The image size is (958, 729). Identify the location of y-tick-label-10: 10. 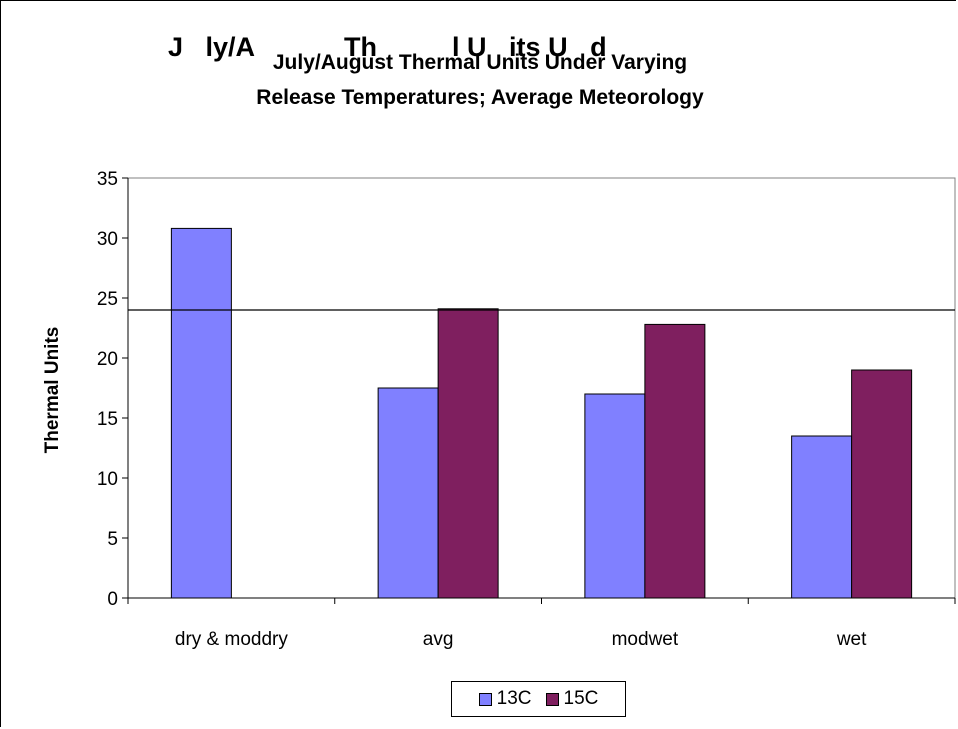
(107, 479).